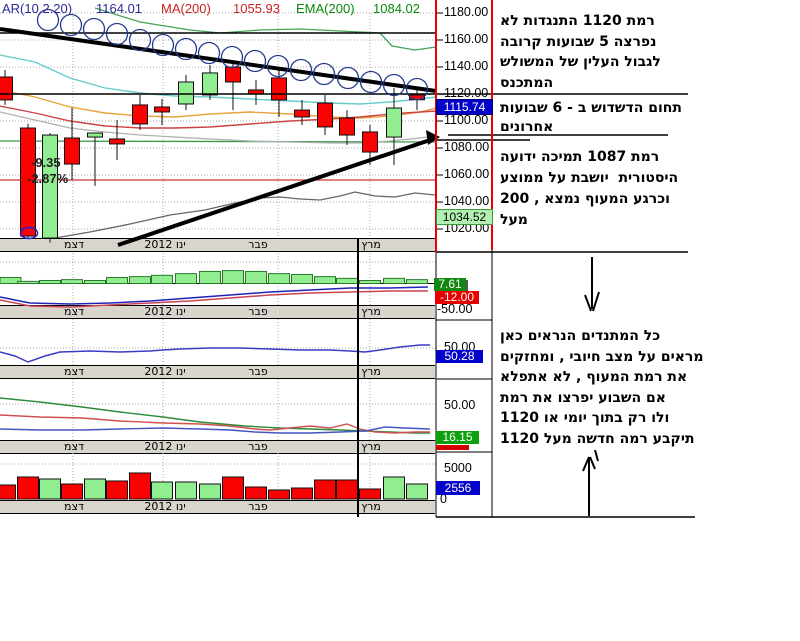 This screenshot has height=641, width=800. Describe the element at coordinates (46, 162) in the screenshot. I see `change-points-label: -9.35` at that location.